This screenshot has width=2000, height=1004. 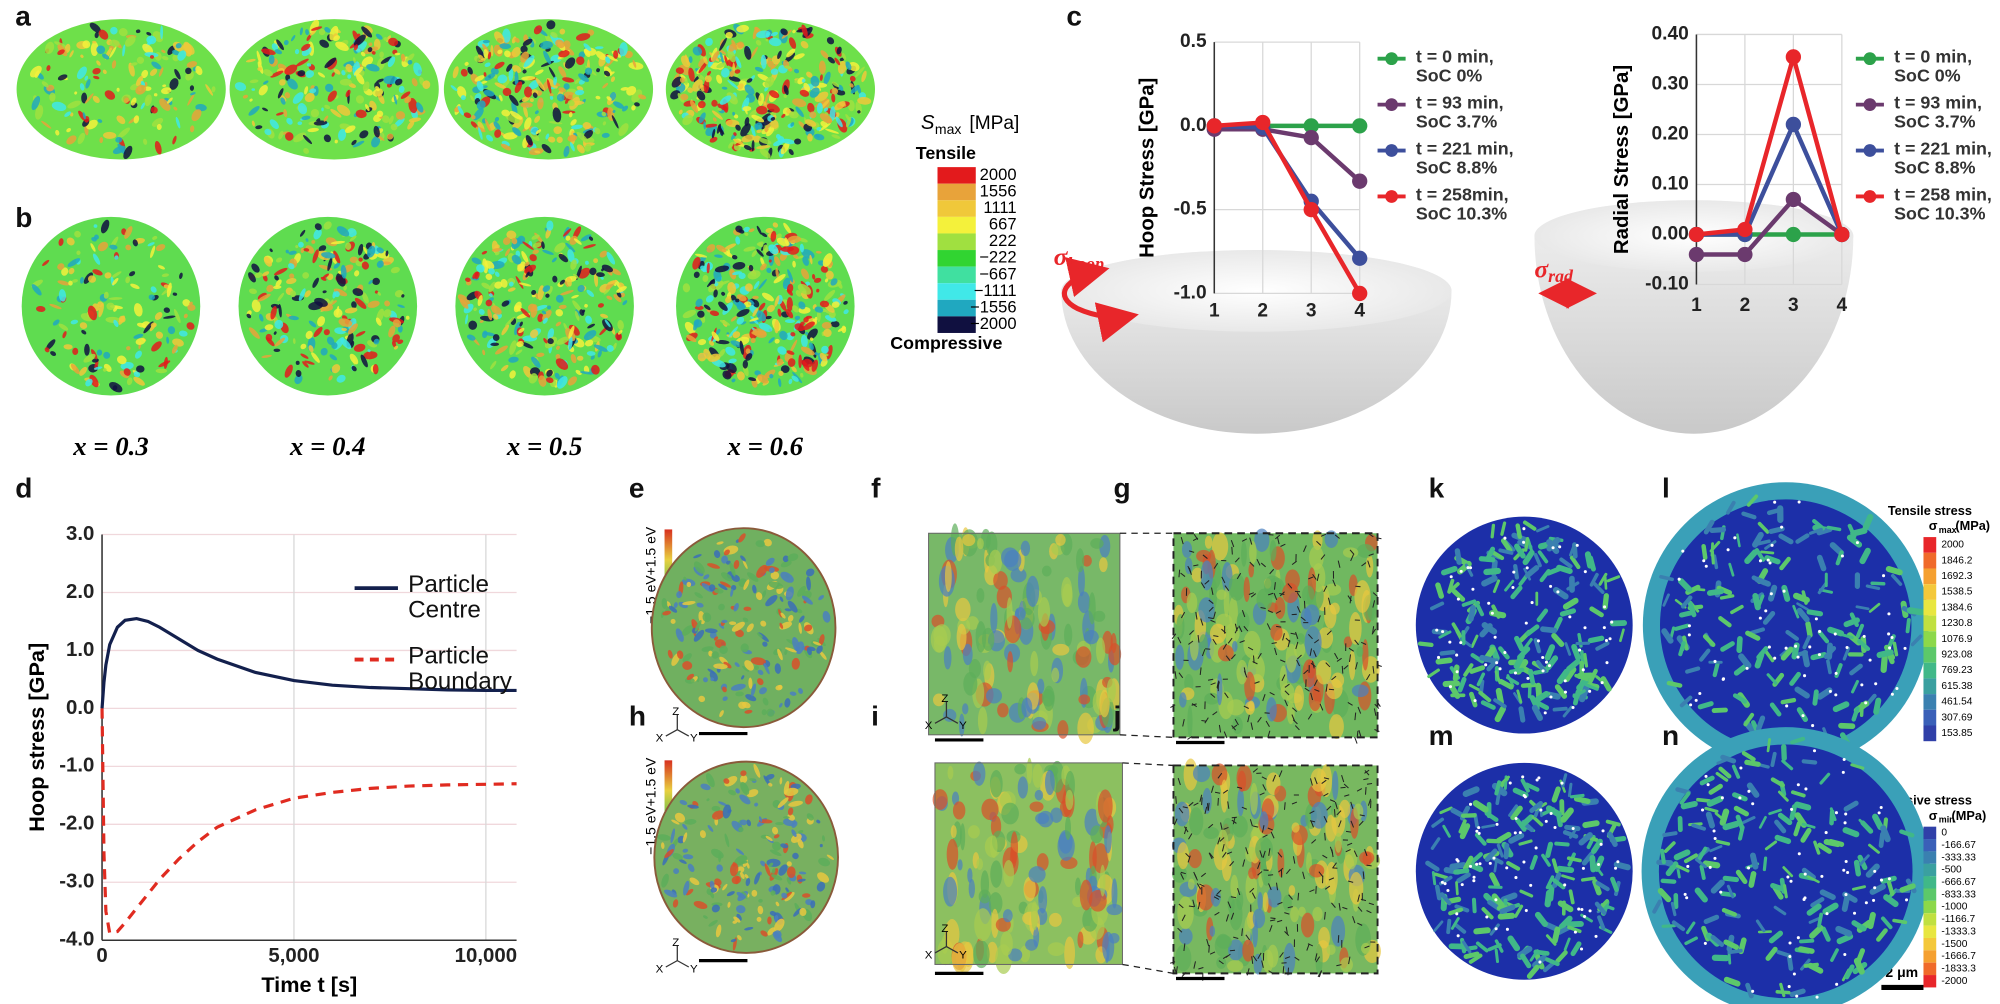 I want to click on legend-label-box: t = 221 min, SoC 8.8%, so click(x=1943, y=157).